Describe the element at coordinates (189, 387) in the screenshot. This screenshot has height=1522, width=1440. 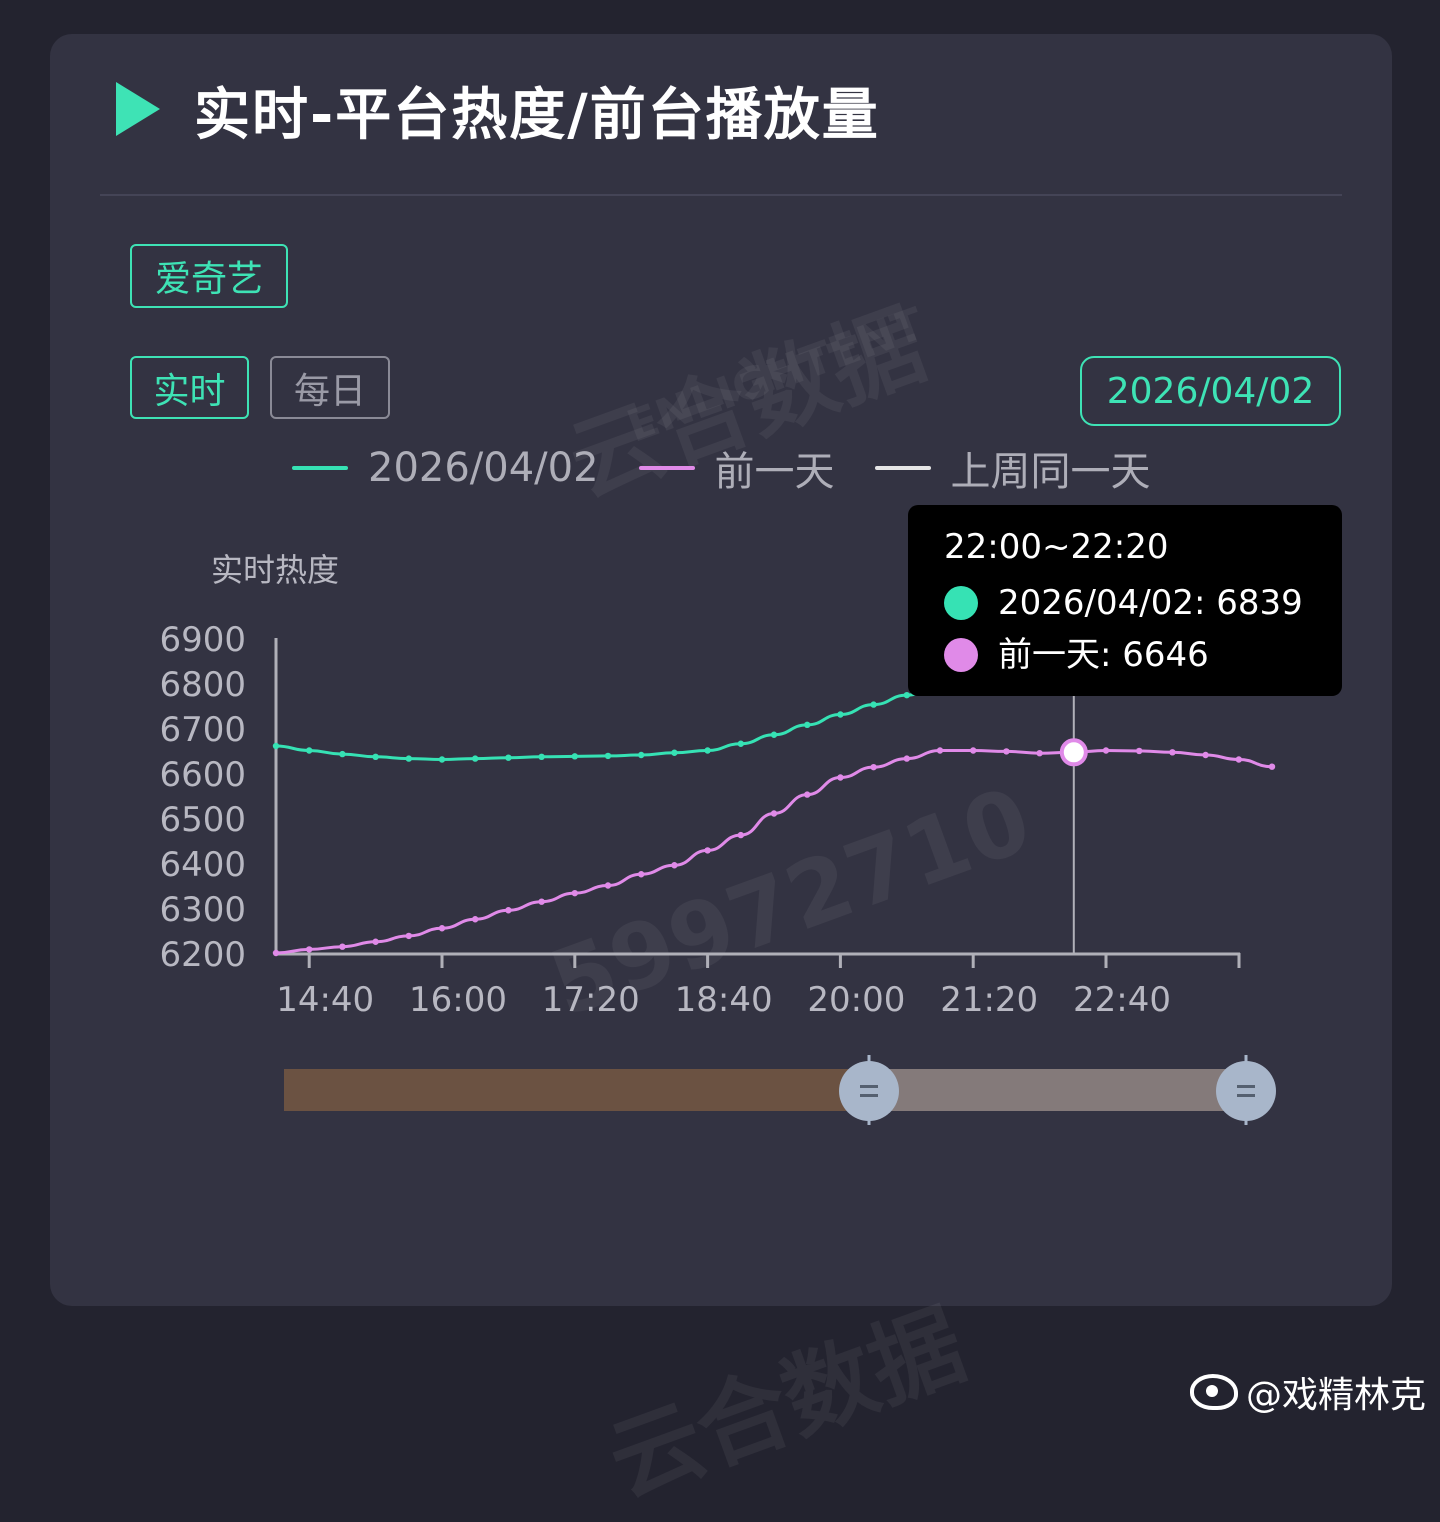
I see `tab-realtime: 实时` at that location.